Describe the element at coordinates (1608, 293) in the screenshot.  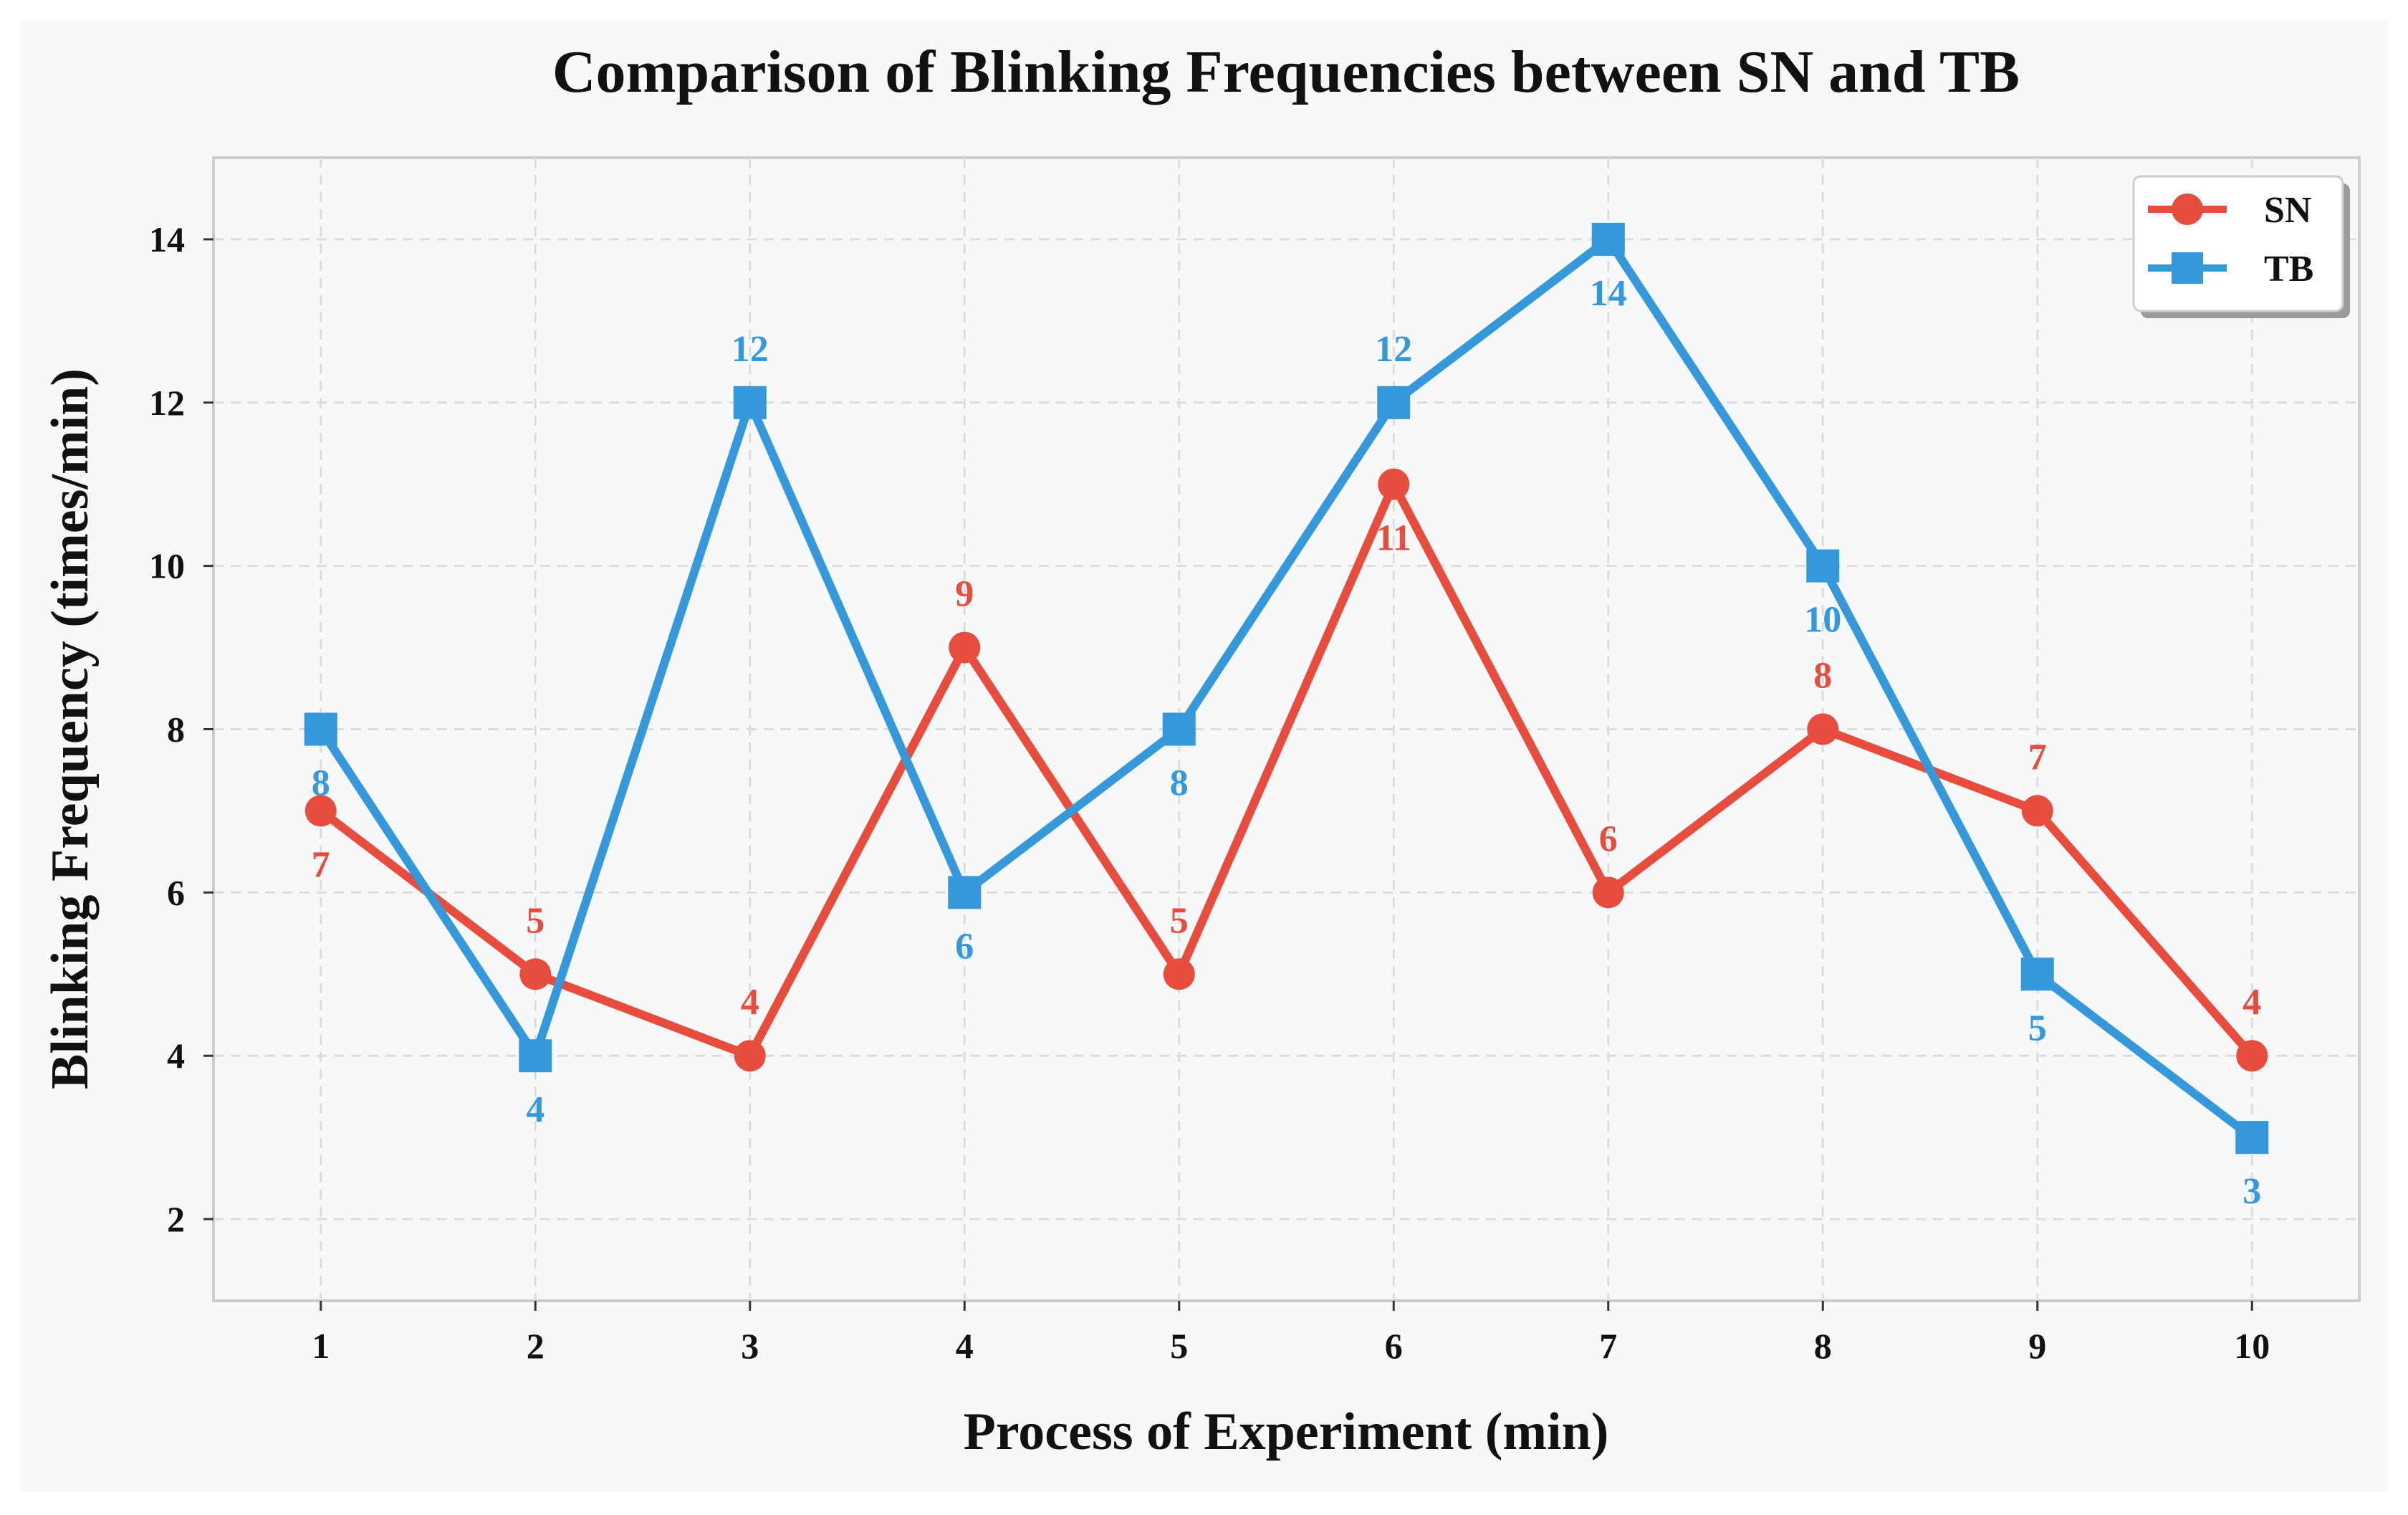
I see `tb-data-label: 14` at that location.